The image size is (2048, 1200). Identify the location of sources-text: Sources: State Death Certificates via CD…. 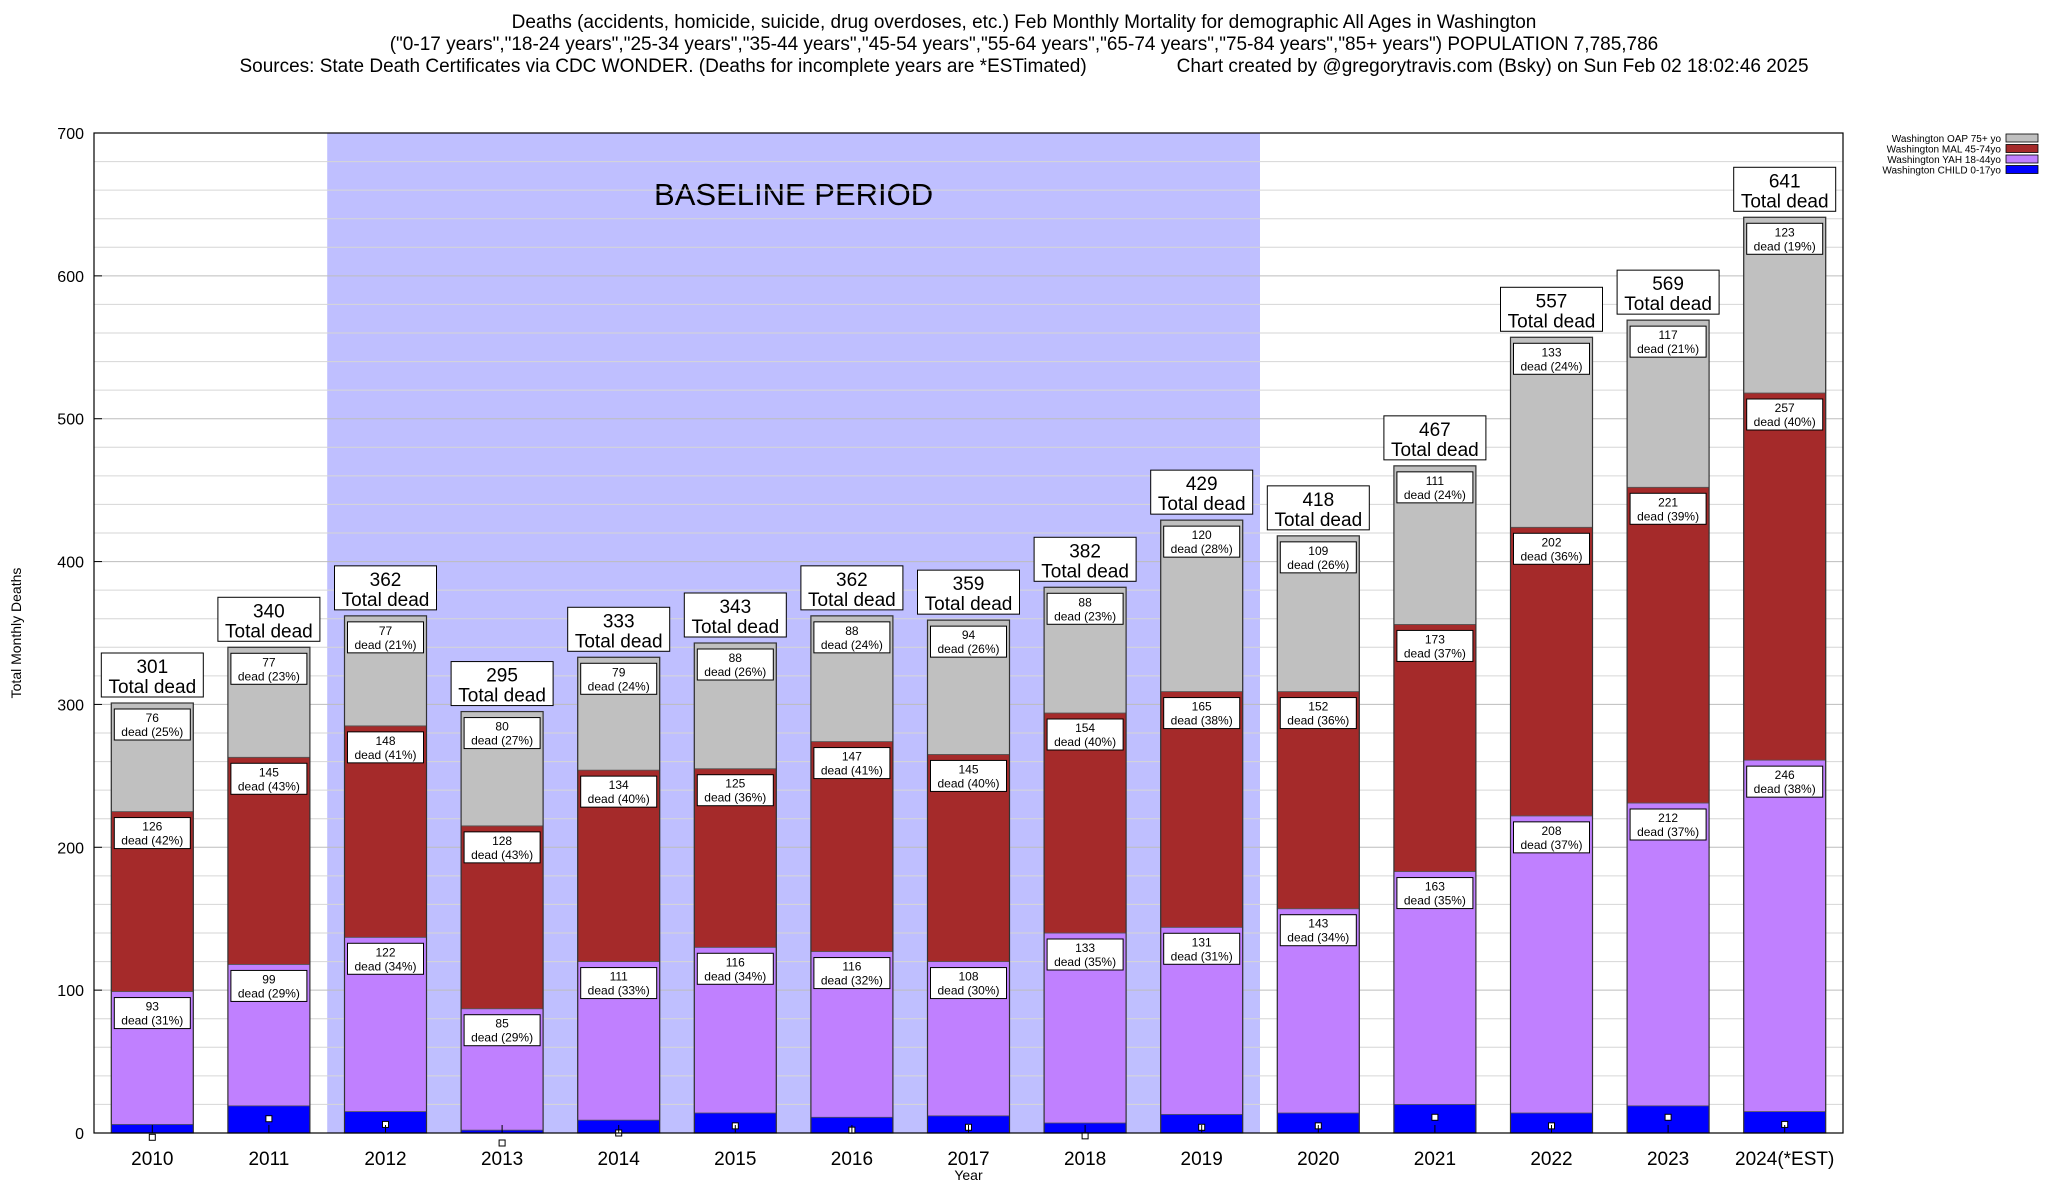
(663, 66).